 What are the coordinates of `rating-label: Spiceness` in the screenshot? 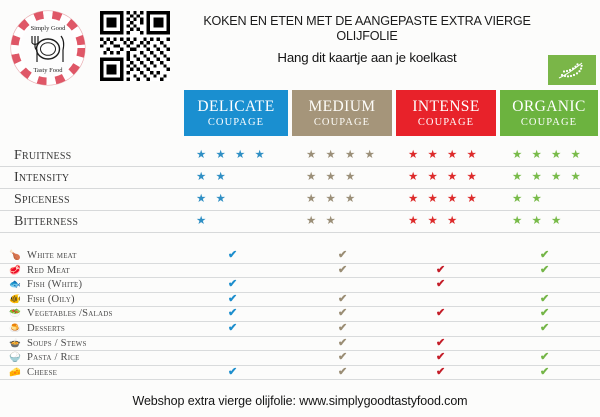 It's located at (42, 199).